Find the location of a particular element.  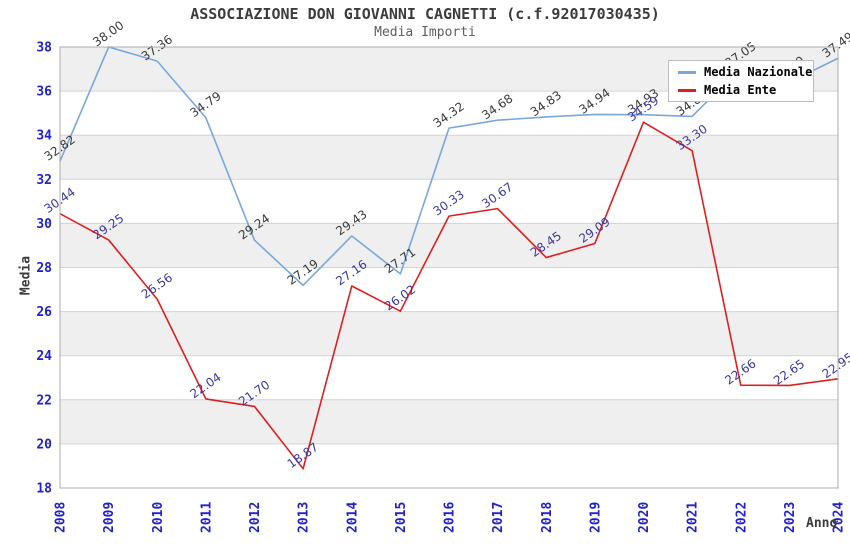

y-tick-label: 18 is located at coordinates (44, 489).